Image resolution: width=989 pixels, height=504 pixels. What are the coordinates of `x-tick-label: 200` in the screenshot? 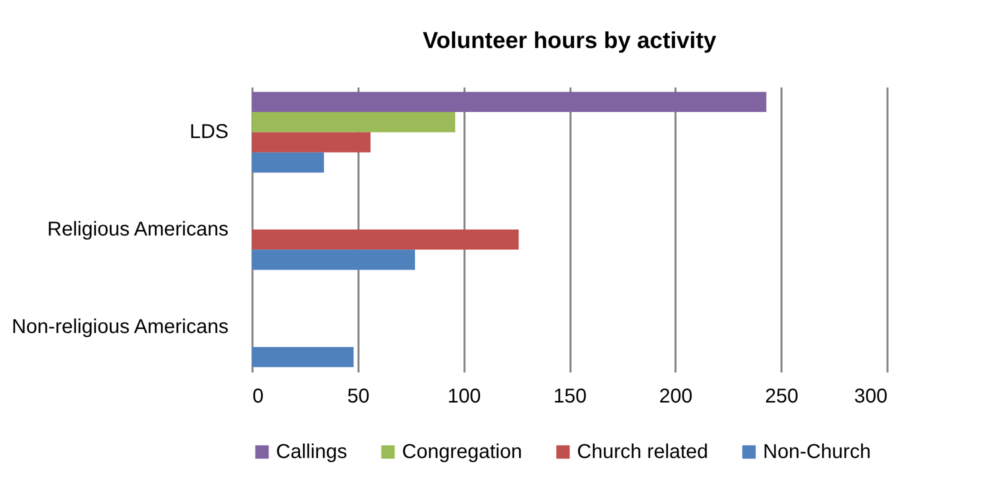 It's located at (676, 397).